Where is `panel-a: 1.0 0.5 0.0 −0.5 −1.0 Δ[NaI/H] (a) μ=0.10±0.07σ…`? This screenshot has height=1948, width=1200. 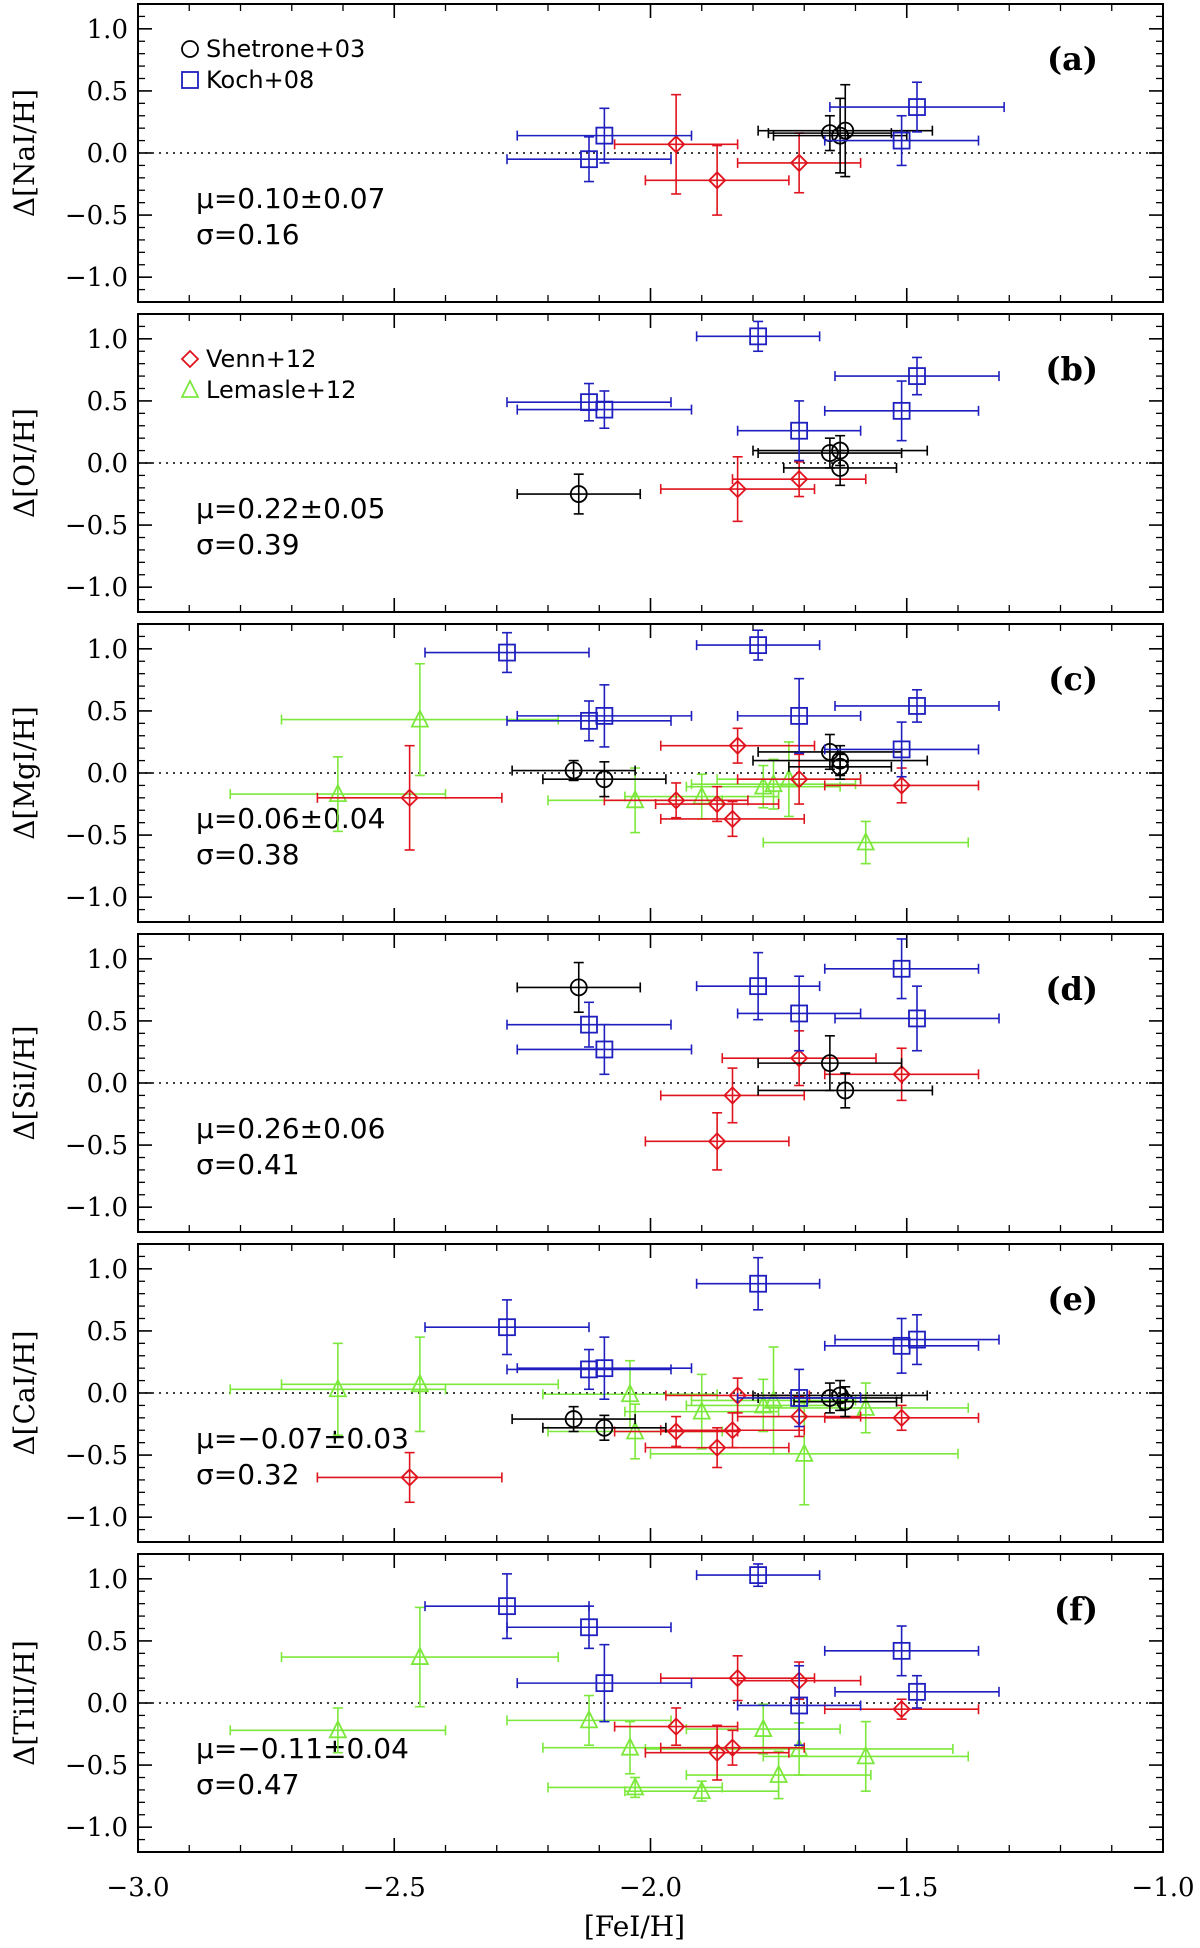 panel-a: 1.0 0.5 0.0 −0.5 −1.0 Δ[NaI/H] (a) μ=0.10±0.07σ… is located at coordinates (586, 153).